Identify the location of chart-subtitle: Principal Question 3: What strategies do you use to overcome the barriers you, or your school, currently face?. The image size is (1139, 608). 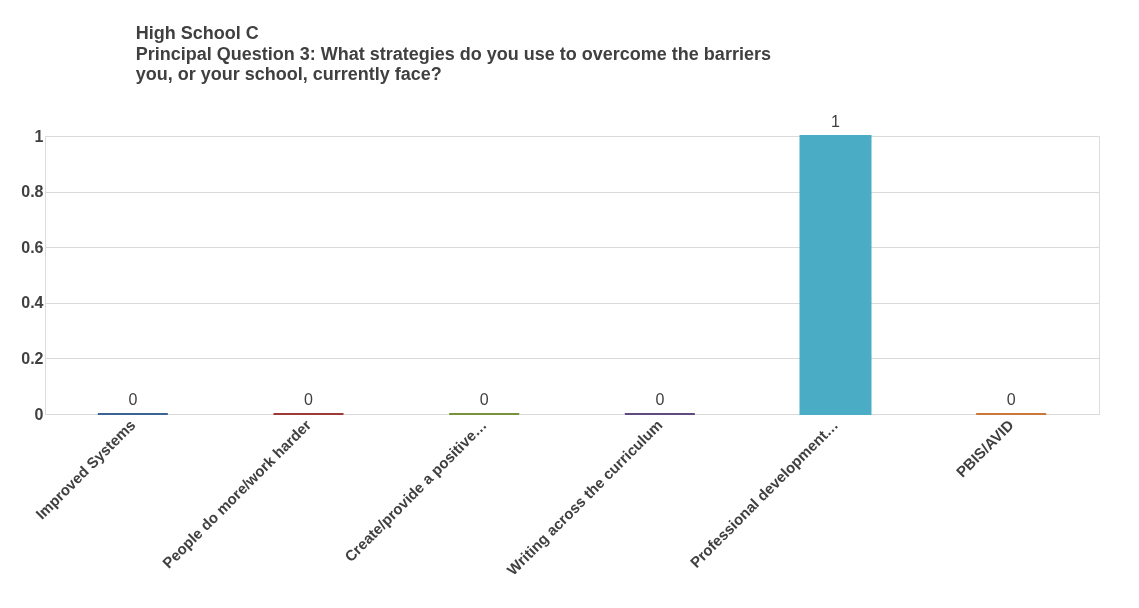
(453, 64).